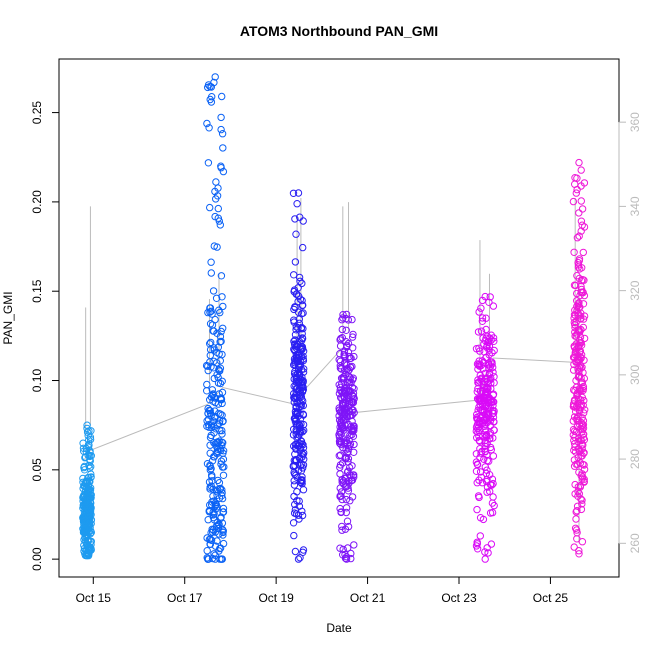 This screenshot has height=650, width=650. I want to click on y-right-tick-label: 340, so click(635, 206).